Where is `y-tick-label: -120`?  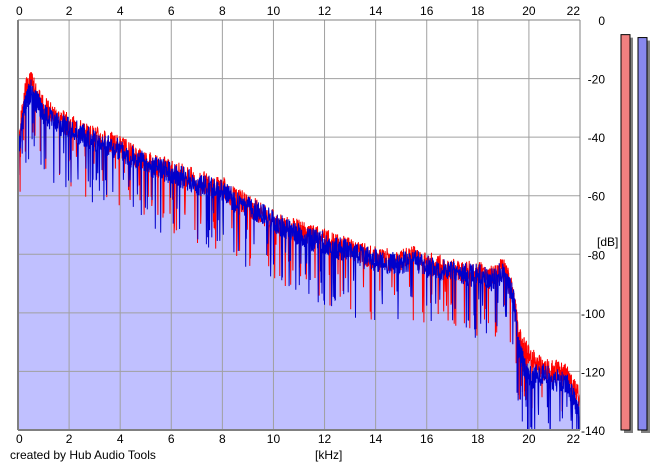
y-tick-label: -120 is located at coordinates (593, 372).